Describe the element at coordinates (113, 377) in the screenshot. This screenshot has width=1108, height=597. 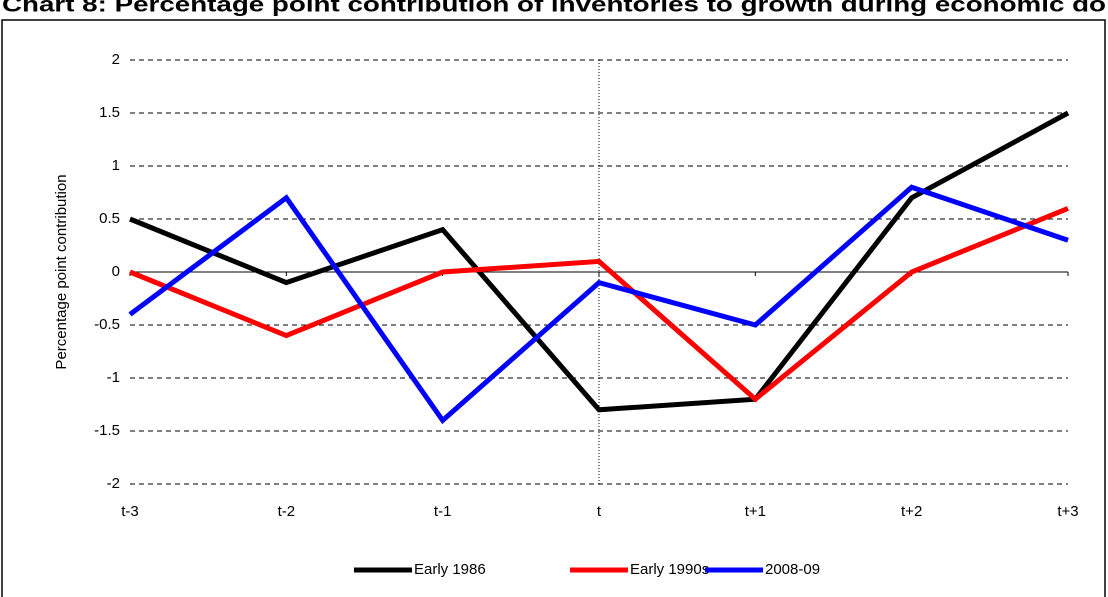
I see `y-tick-label: -1` at that location.